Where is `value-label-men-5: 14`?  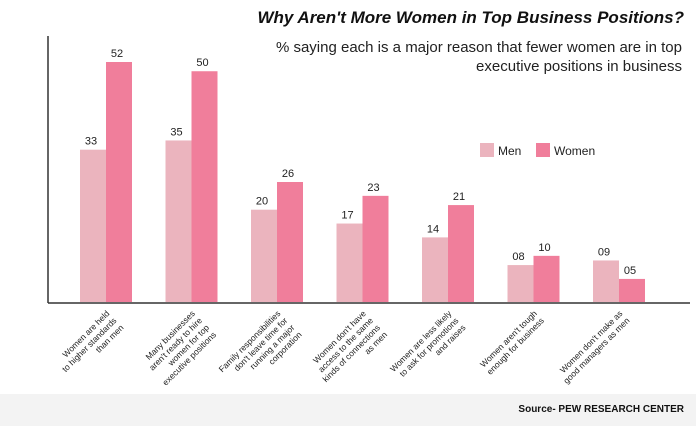 value-label-men-5: 14 is located at coordinates (433, 229).